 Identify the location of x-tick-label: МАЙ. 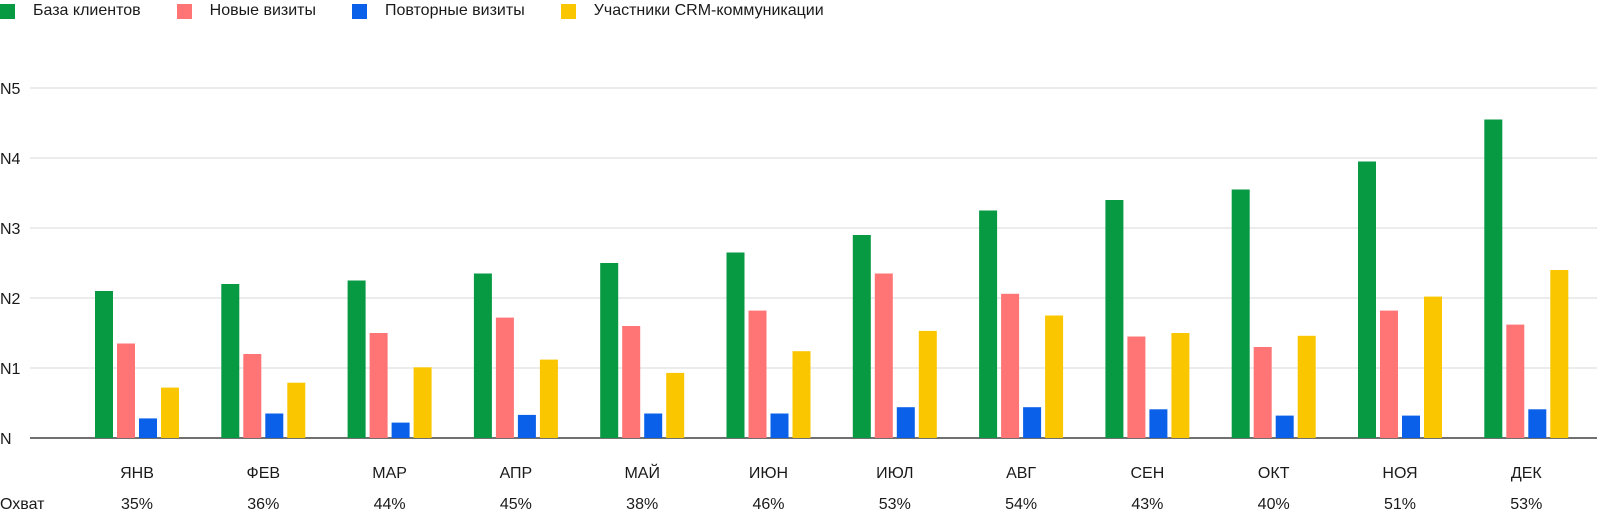
(642, 472).